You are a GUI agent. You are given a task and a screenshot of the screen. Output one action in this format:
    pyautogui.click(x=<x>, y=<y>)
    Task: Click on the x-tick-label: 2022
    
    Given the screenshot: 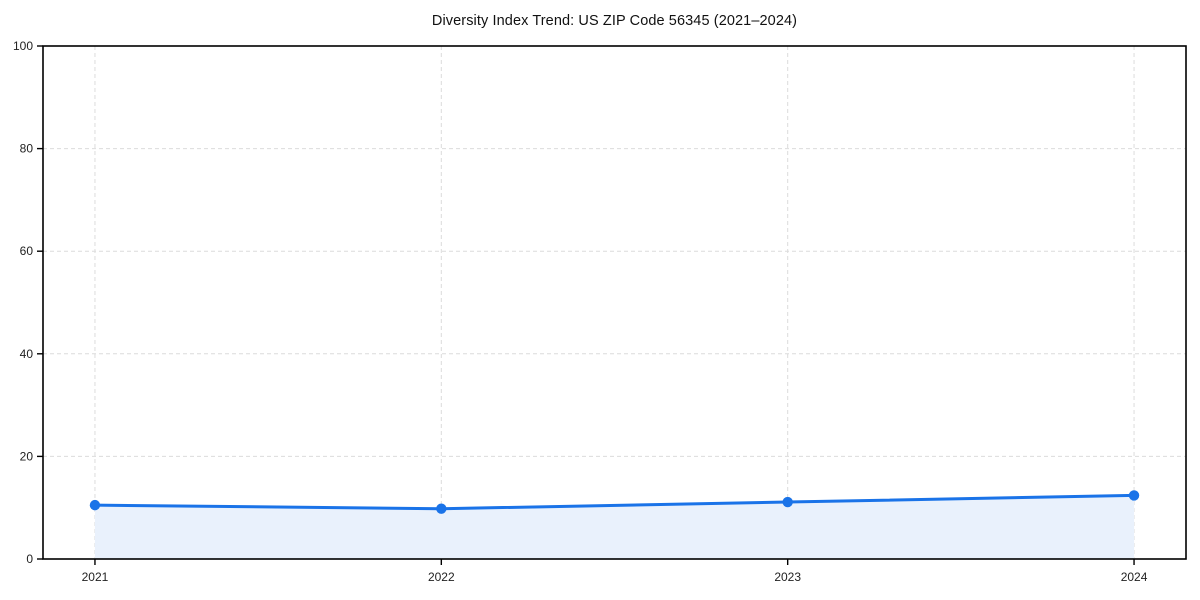 What is the action you would take?
    pyautogui.click(x=441, y=577)
    